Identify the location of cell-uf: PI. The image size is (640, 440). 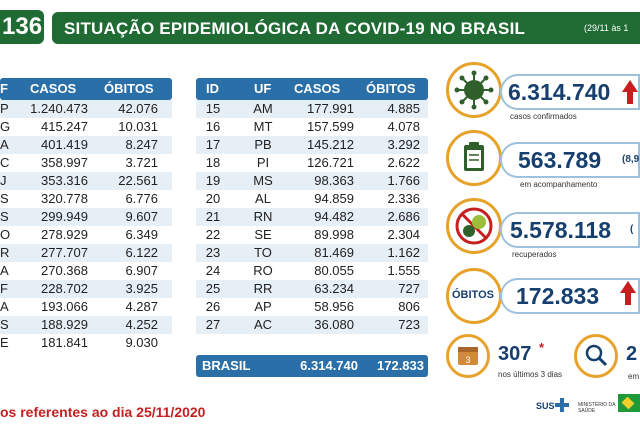
(263, 162).